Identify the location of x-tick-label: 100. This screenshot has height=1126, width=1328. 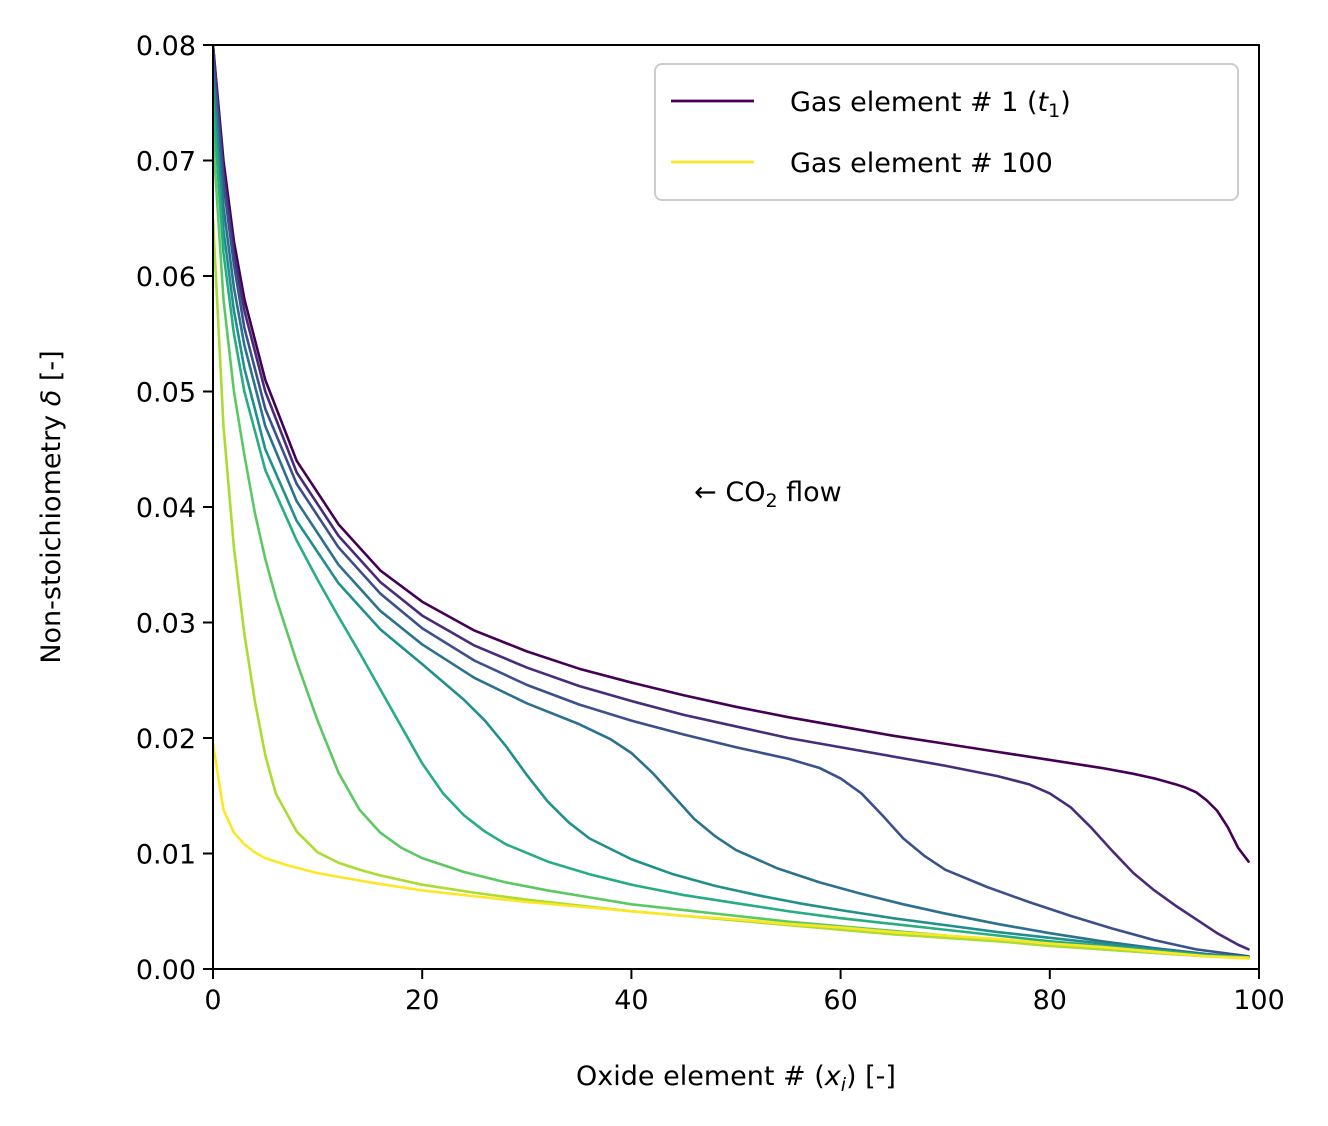
(1259, 1000).